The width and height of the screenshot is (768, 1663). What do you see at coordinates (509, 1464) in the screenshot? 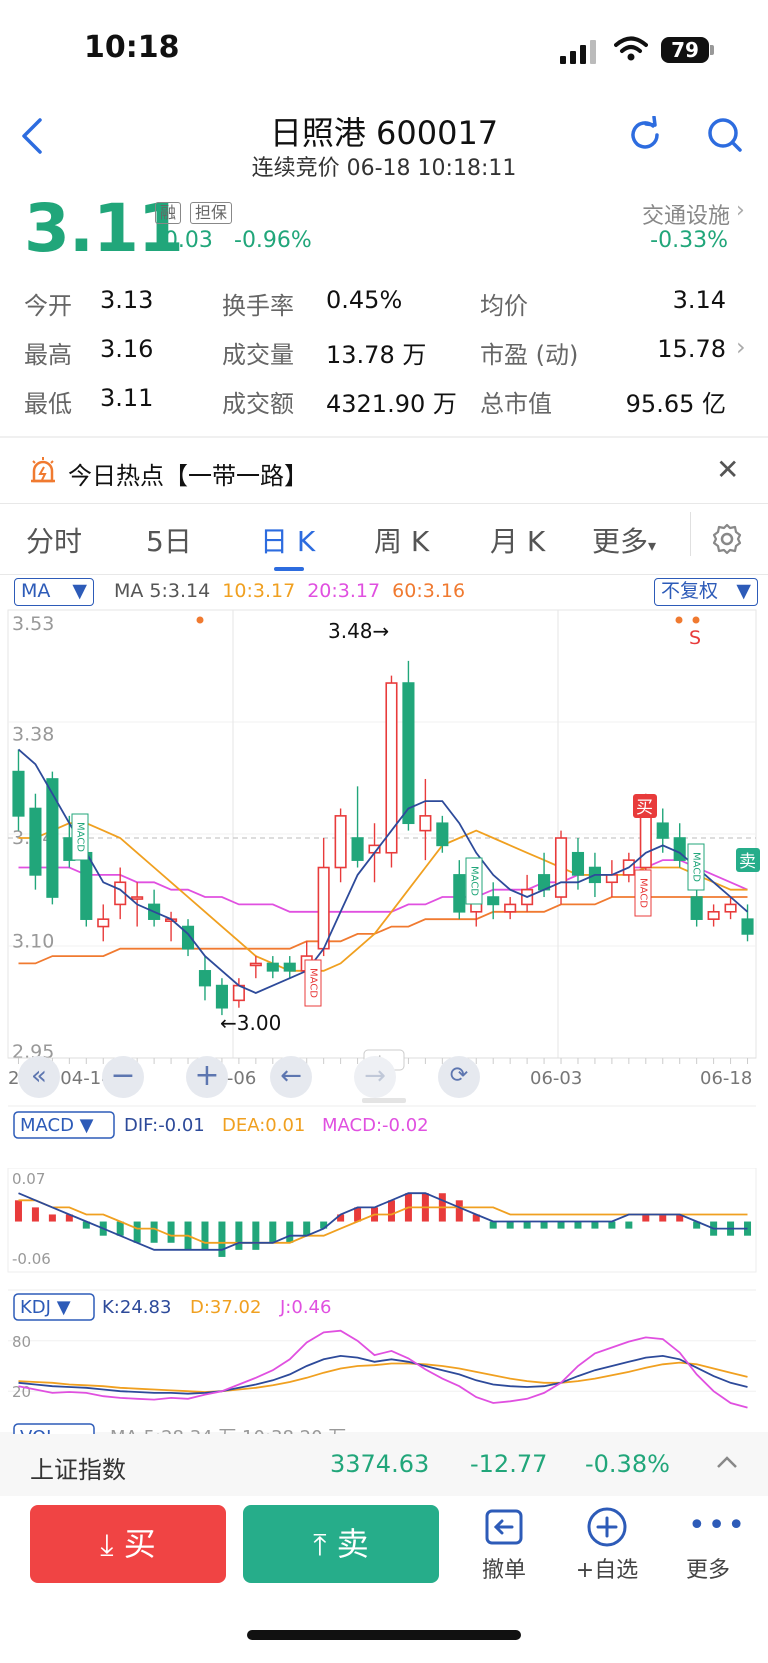
I see `index-change: -12.77` at bounding box center [509, 1464].